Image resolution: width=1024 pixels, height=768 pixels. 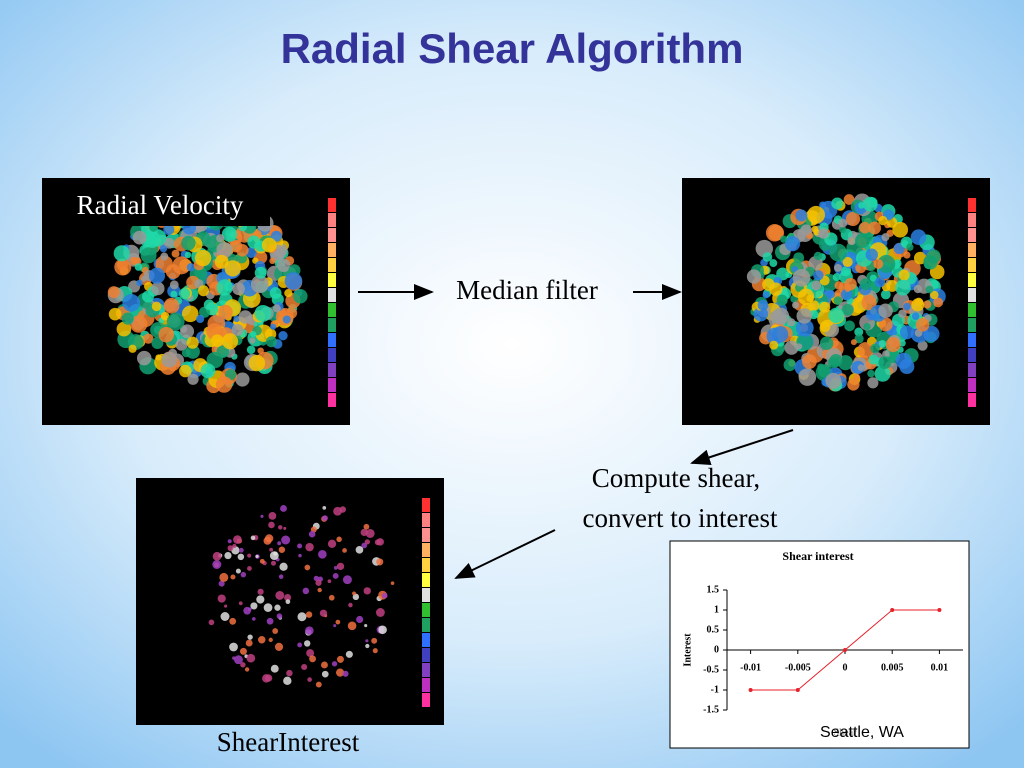 I want to click on slide-title: Radial Shear Algorithm, so click(x=512, y=48).